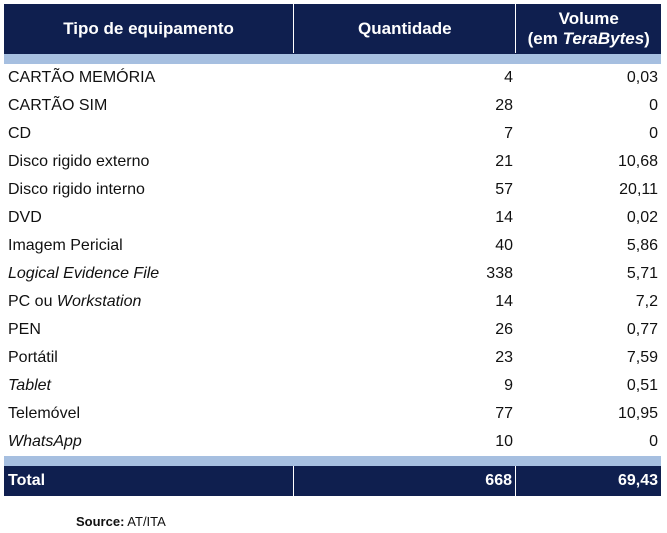 Image resolution: width=667 pixels, height=533 pixels. I want to click on header-volume-line2: (em TeraBytes), so click(588, 38).